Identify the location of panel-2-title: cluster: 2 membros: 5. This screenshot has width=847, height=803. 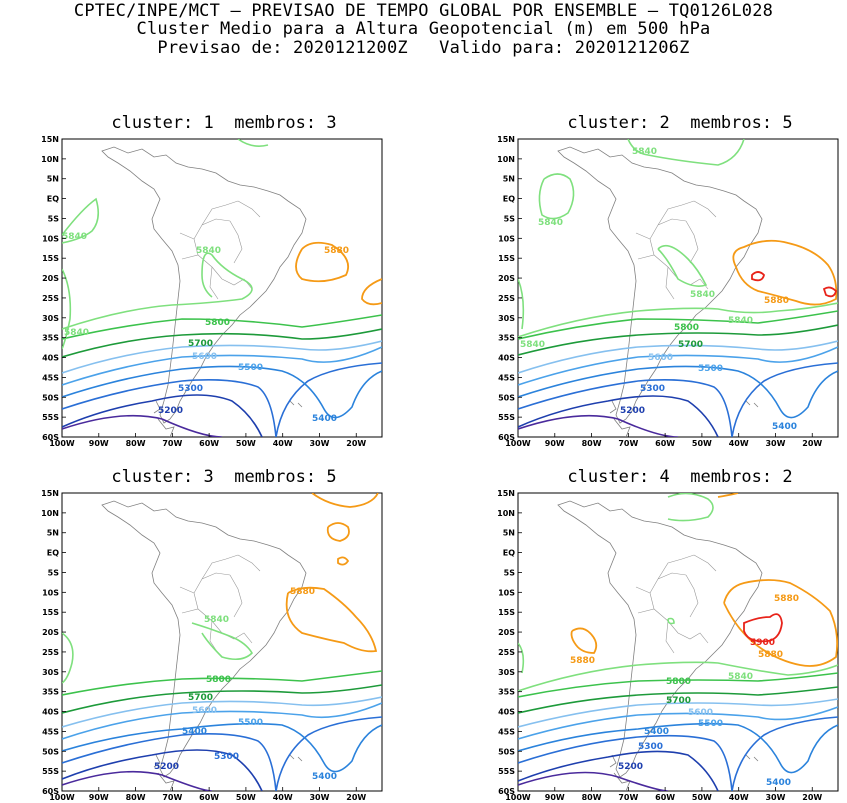
(680, 123).